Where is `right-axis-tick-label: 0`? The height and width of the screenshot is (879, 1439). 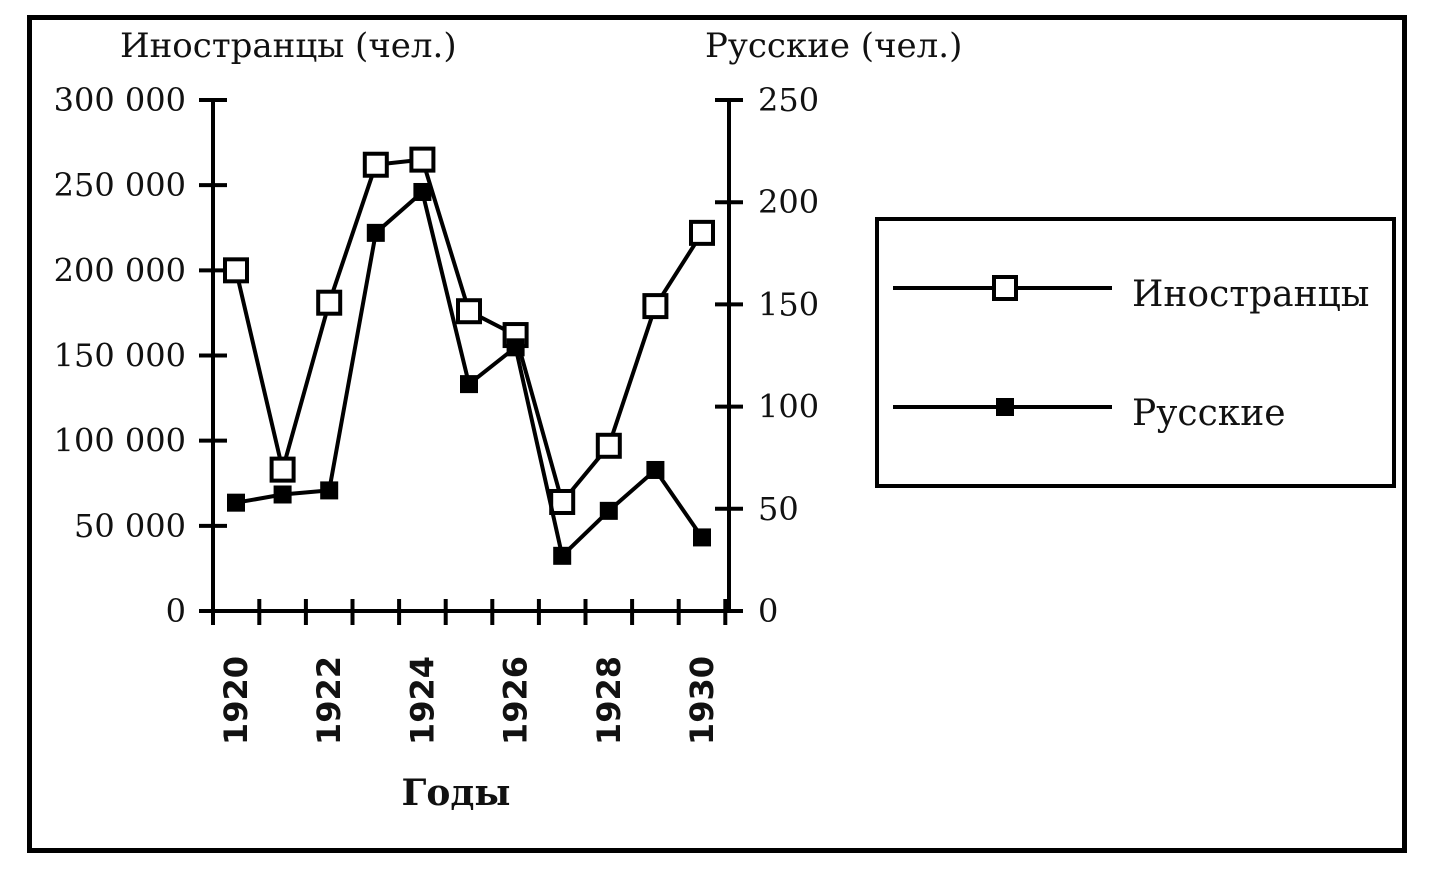 right-axis-tick-label: 0 is located at coordinates (768, 611).